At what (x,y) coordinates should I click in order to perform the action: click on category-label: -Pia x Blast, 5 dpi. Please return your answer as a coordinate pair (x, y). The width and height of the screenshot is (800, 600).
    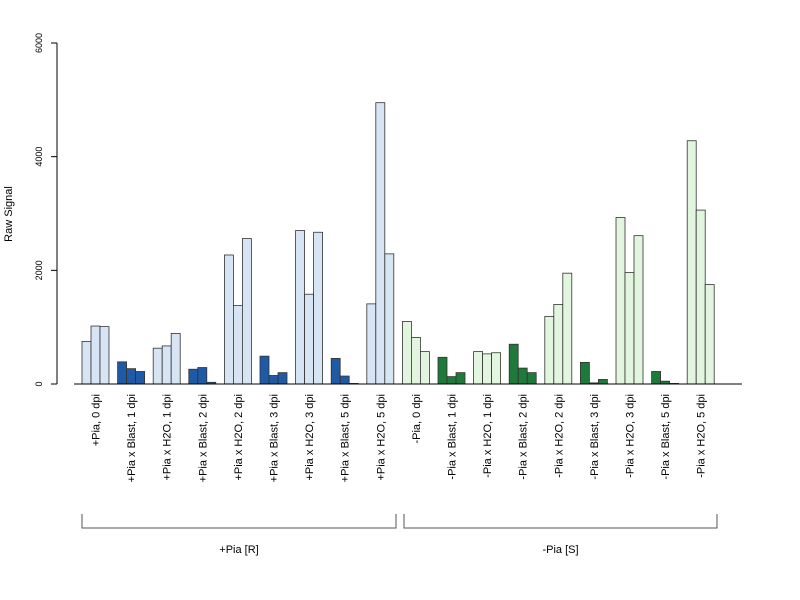
    Looking at the image, I should click on (666, 437).